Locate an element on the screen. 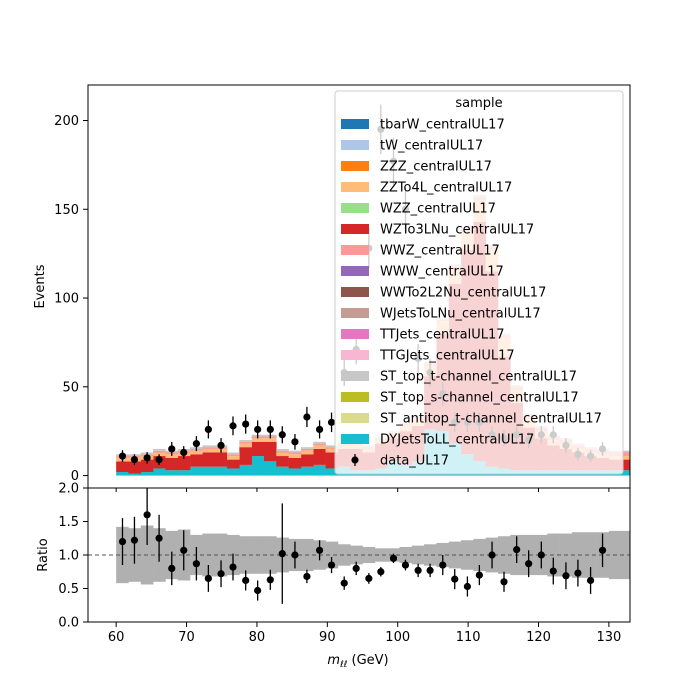 Image resolution: width=700 pixels, height=700 pixels. ratio-y-tick-label: 1.5 is located at coordinates (68, 522).